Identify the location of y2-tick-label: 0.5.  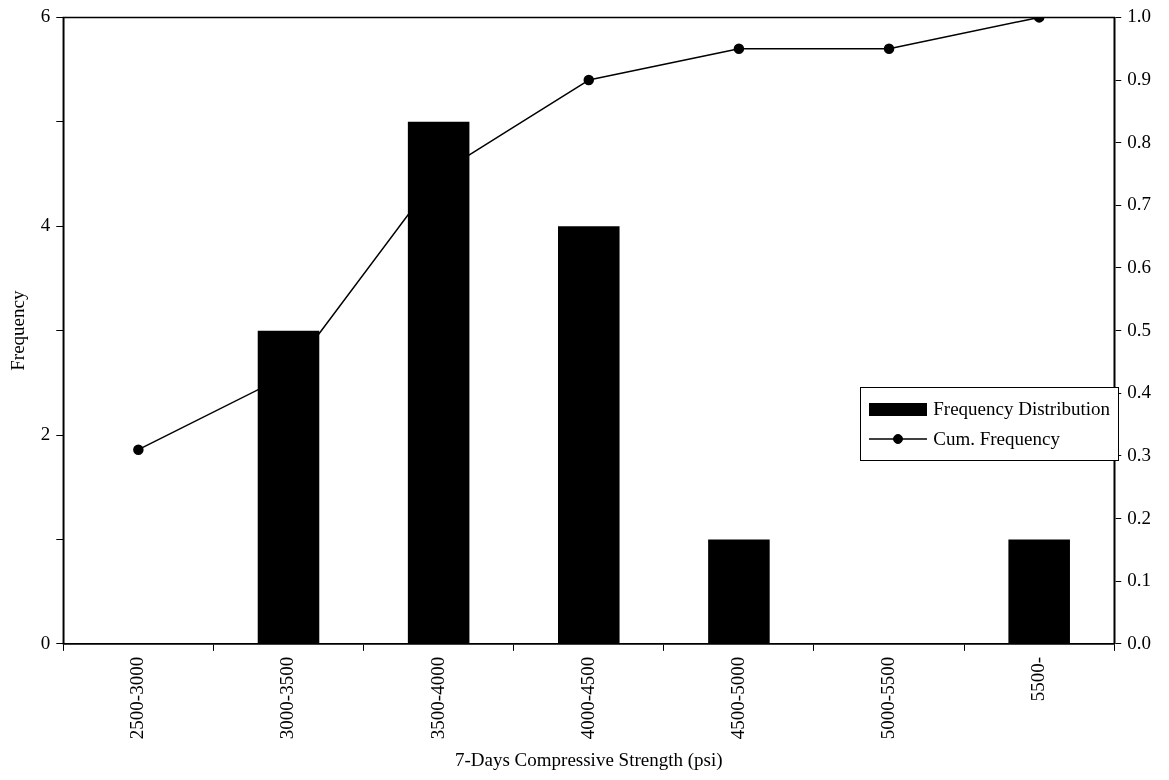
(1139, 329).